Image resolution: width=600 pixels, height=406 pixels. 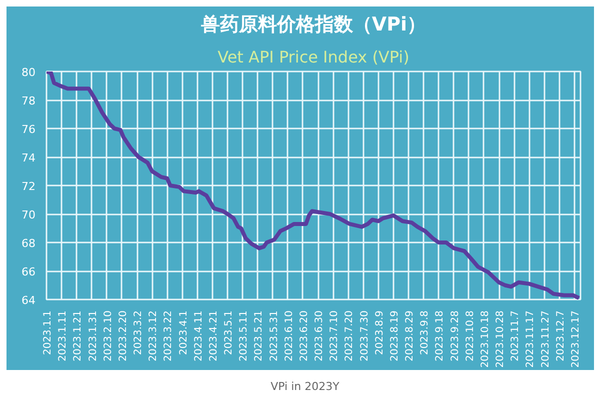 I want to click on y-tick-label: 64, so click(x=29, y=300).